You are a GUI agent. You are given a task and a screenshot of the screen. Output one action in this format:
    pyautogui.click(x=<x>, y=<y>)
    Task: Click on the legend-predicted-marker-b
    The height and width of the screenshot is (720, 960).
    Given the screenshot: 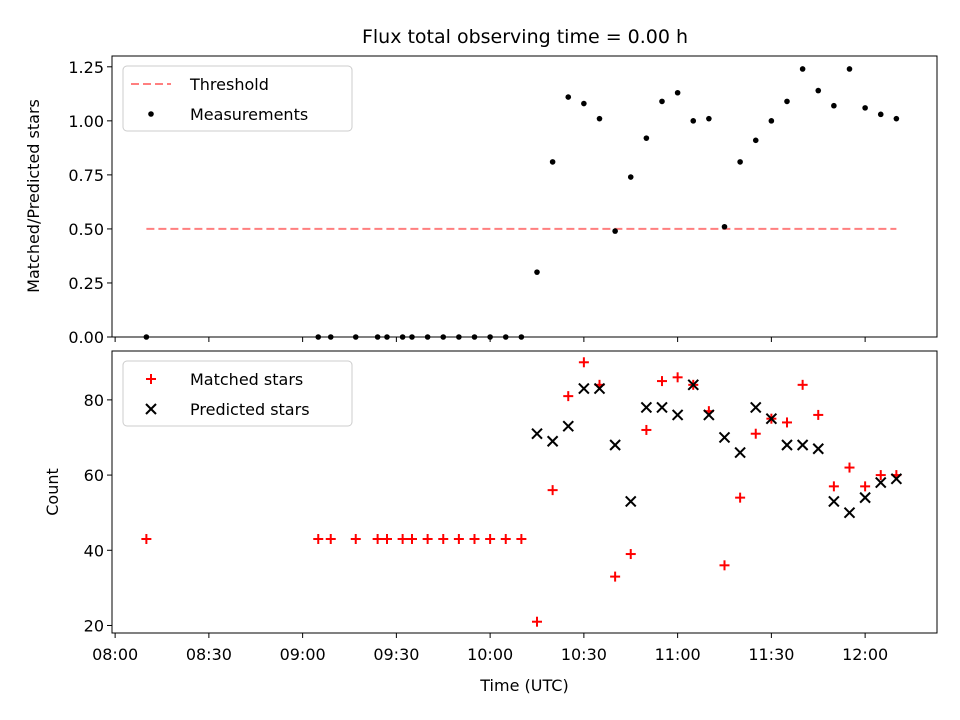 What is the action you would take?
    pyautogui.click(x=151, y=409)
    